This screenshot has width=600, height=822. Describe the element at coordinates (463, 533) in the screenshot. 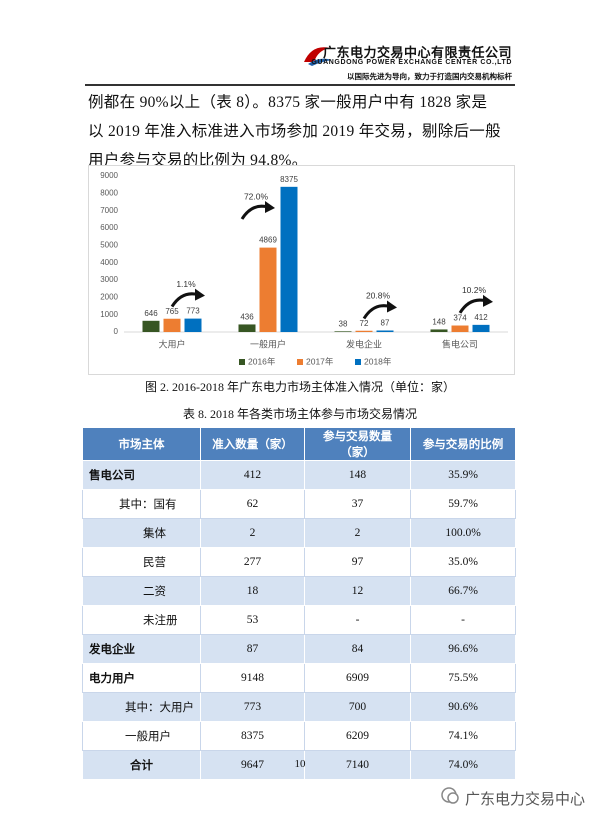

I see `table-cell: 100.0%` at that location.